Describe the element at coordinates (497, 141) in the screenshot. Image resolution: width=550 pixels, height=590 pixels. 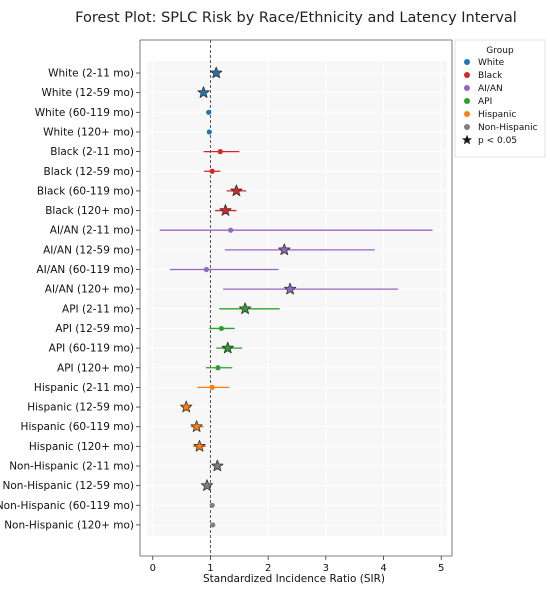
I see `legend-label: p < 0.05` at that location.